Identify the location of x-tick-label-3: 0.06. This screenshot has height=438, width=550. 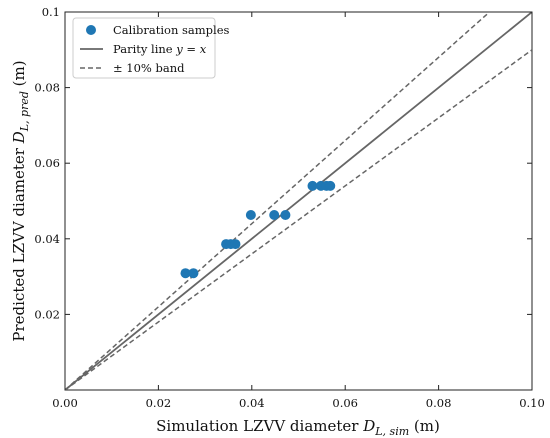
(345, 403).